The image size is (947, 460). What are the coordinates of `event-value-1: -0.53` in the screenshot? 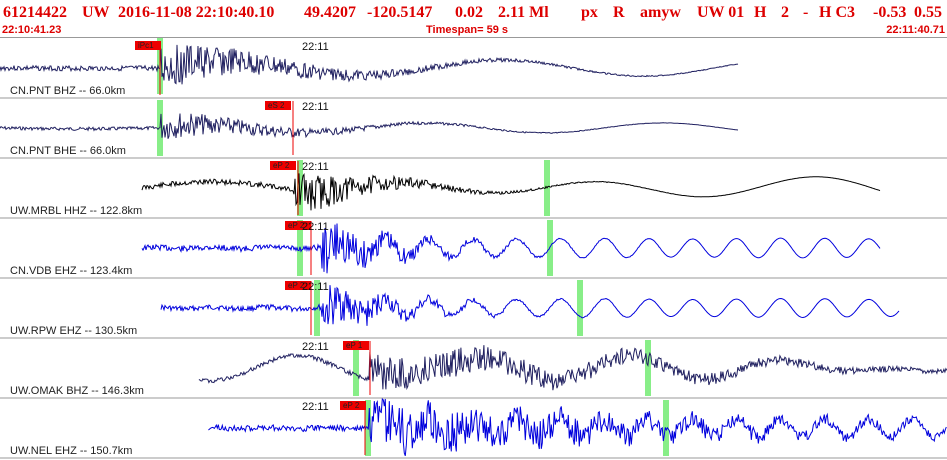 It's located at (890, 12).